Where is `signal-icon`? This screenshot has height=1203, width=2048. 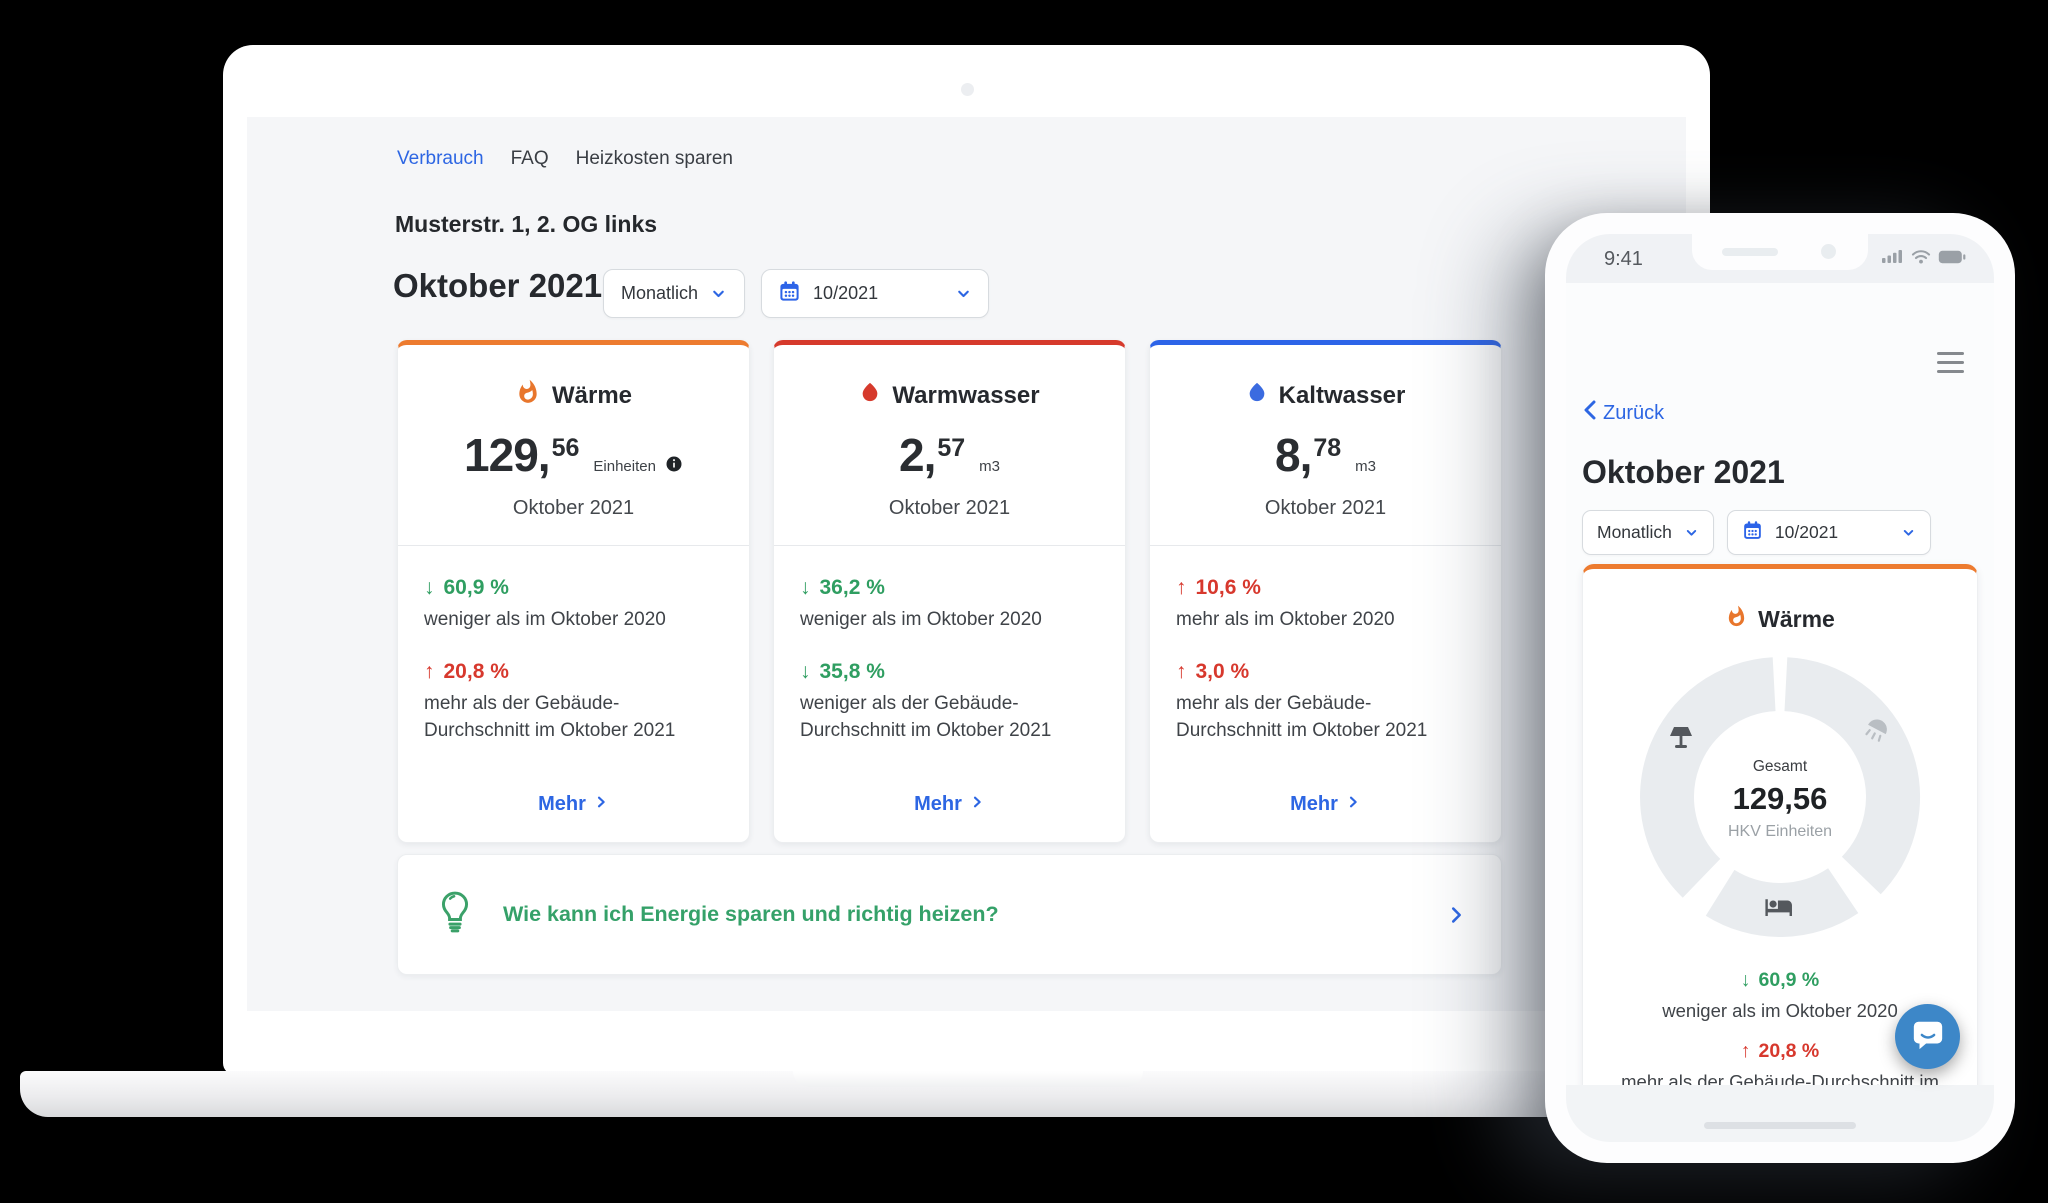 signal-icon is located at coordinates (1893, 259).